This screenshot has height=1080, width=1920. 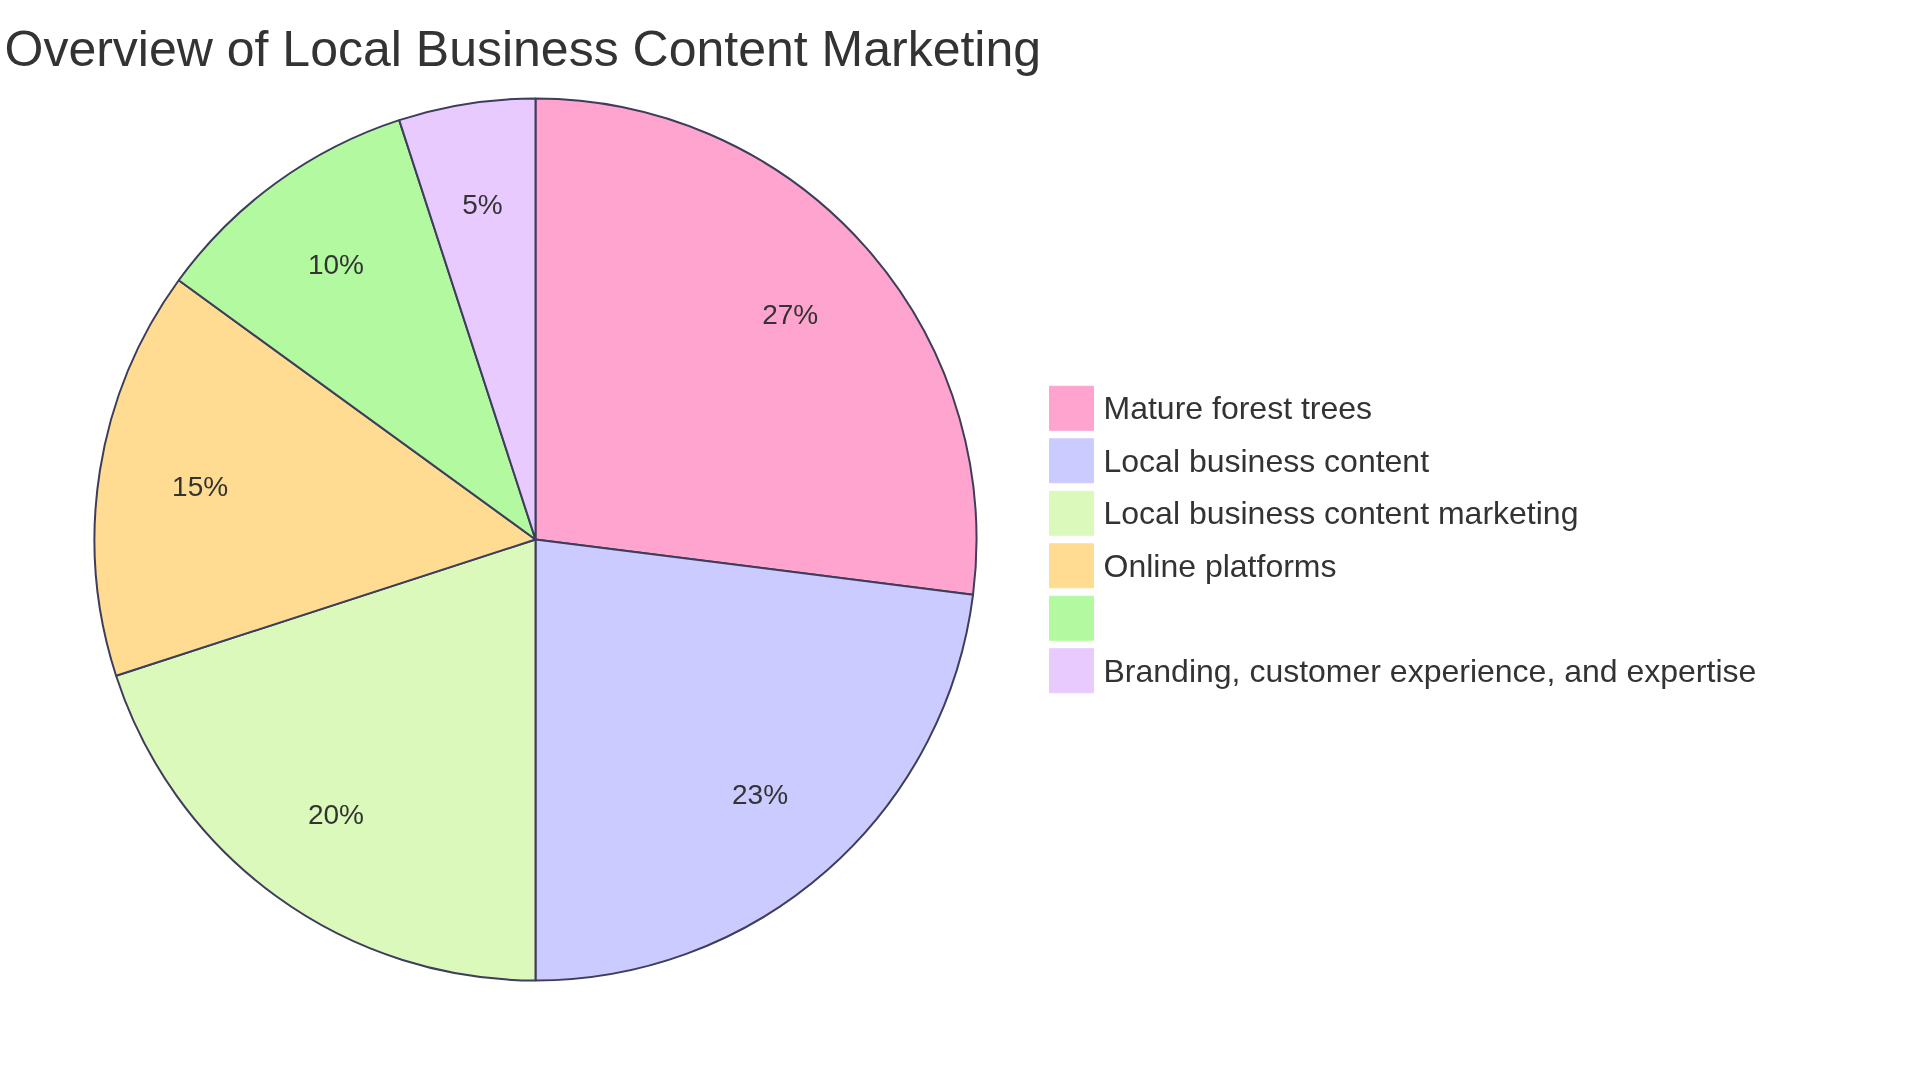 I want to click on legend-label: Mature forest trees, so click(x=1238, y=408).